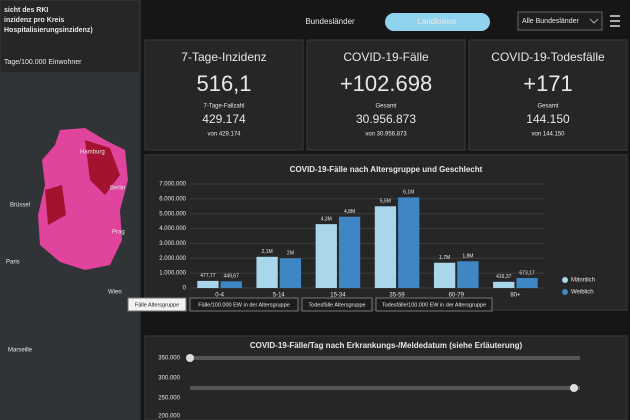 The width and height of the screenshot is (630, 420). What do you see at coordinates (594, 21) in the screenshot?
I see `dropdown-arrow` at bounding box center [594, 21].